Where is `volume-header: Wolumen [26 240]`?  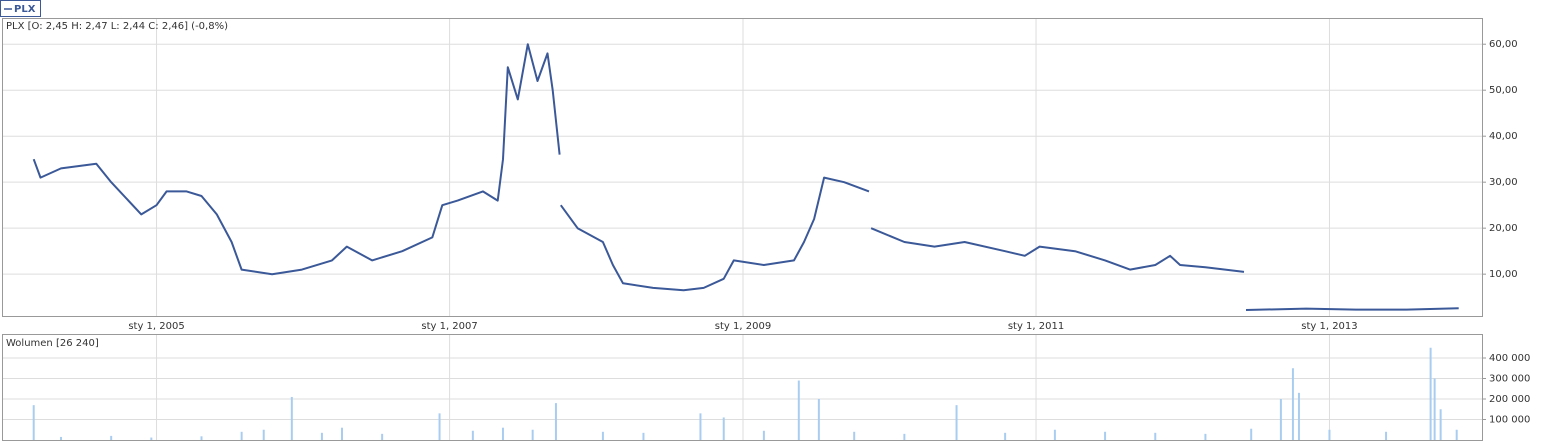 volume-header: Wolumen [26 240] is located at coordinates (52, 343).